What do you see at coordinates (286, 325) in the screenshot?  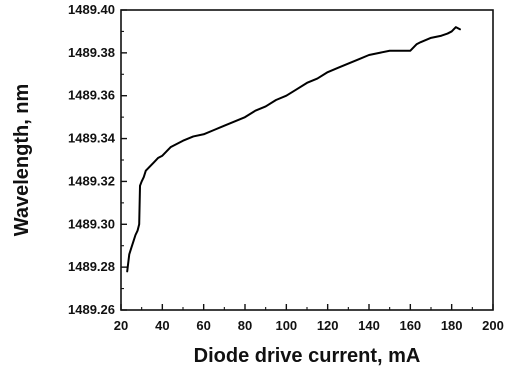 I see `x-tick-label: 100` at bounding box center [286, 325].